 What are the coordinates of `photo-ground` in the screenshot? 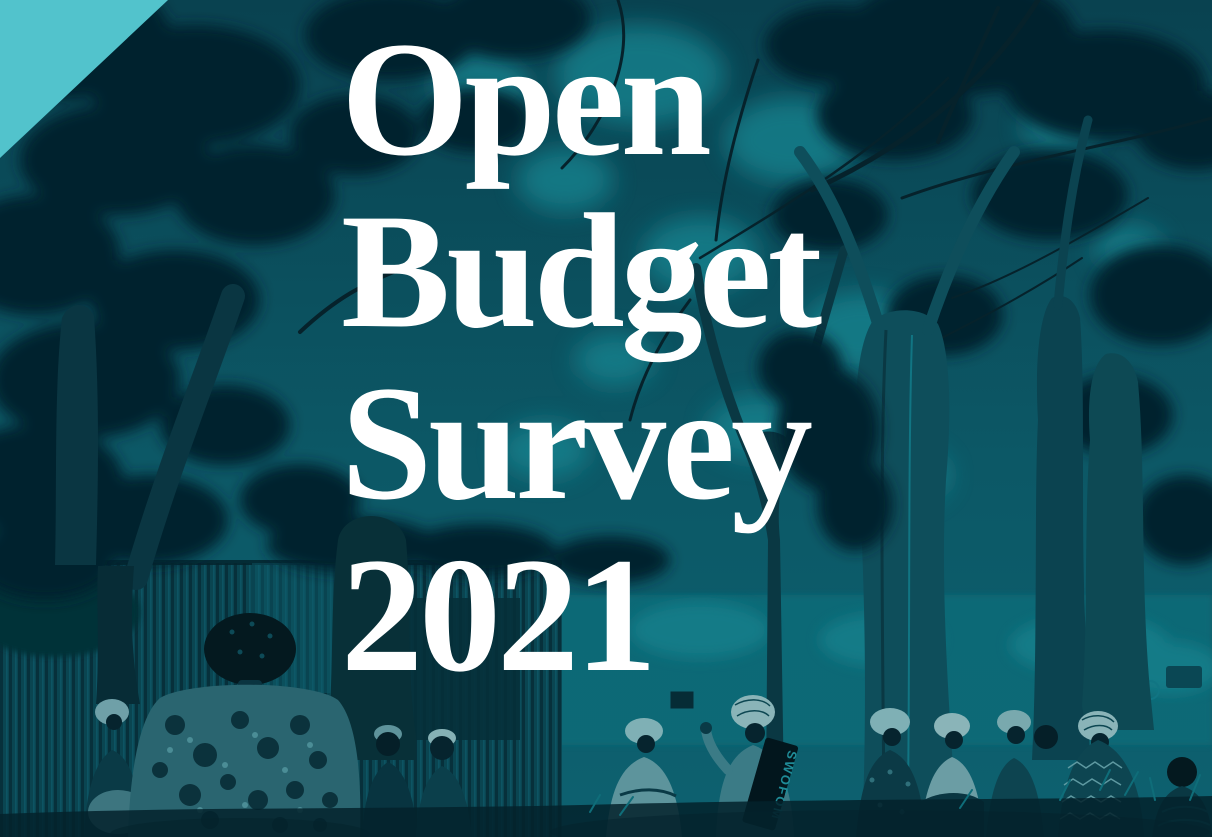 It's located at (606, 803).